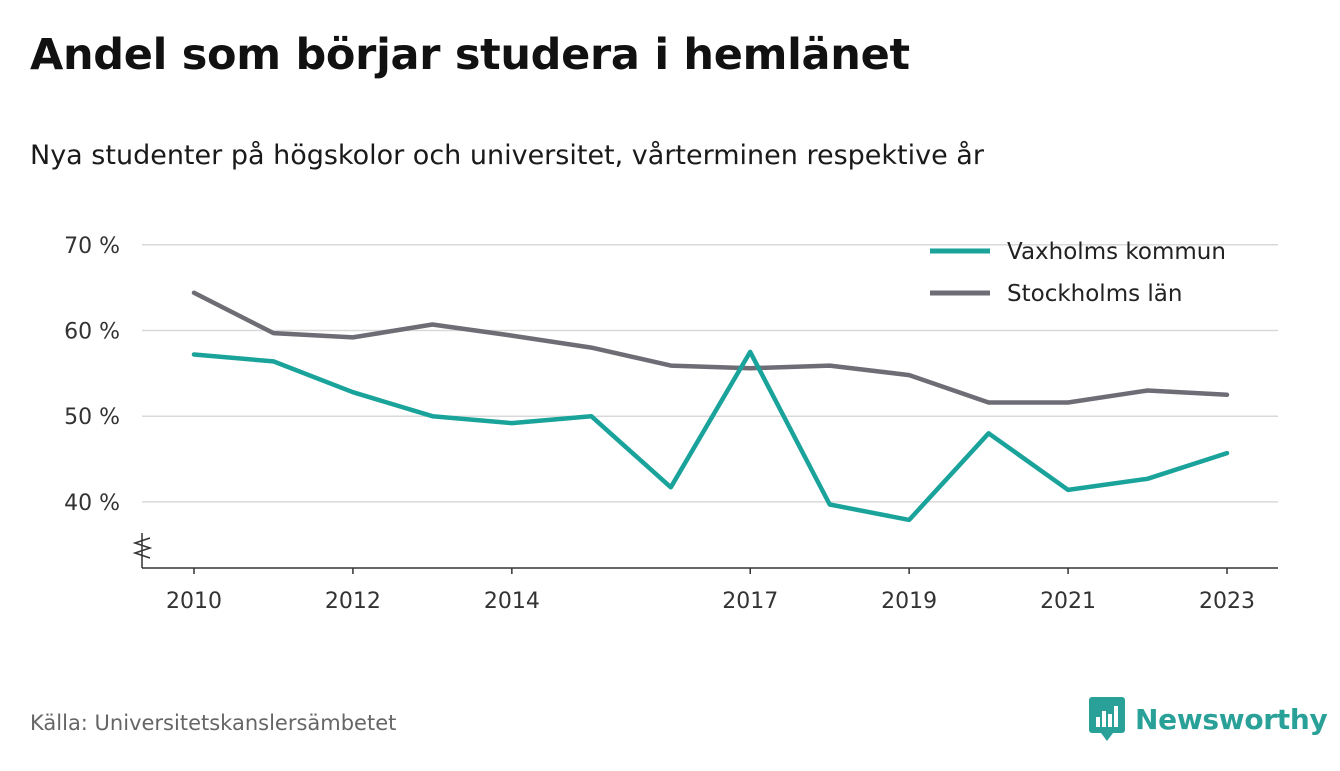 The width and height of the screenshot is (1340, 771). What do you see at coordinates (710, 347) in the screenshot?
I see `series-line-stockholm` at bounding box center [710, 347].